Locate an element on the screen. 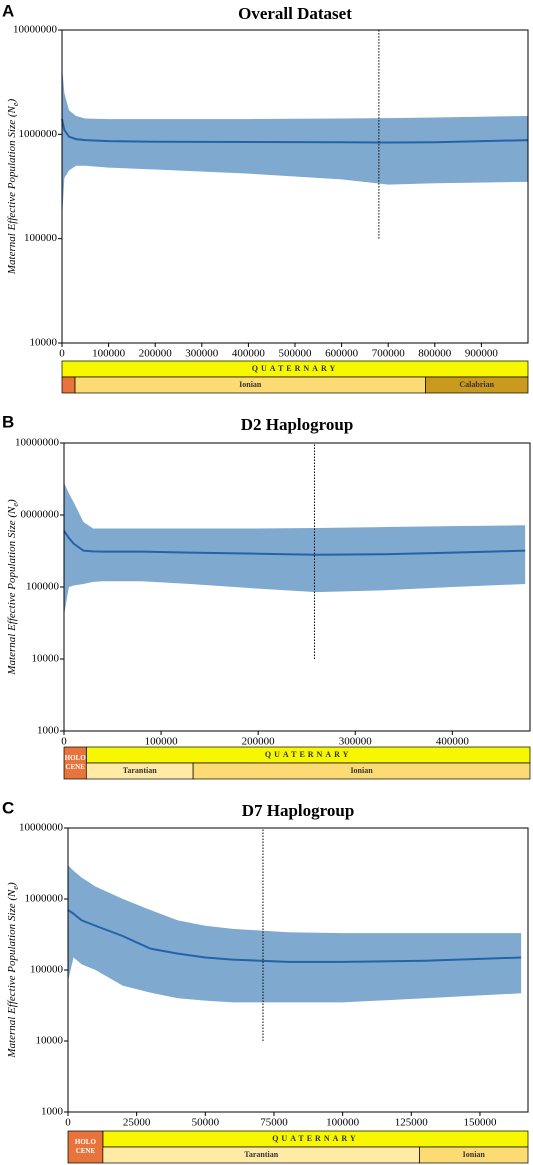 This screenshot has height=1165, width=533. chart-title: Overall Dataset is located at coordinates (295, 13).